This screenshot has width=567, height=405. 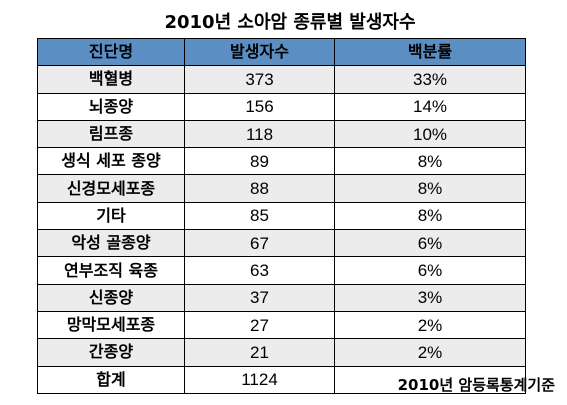 I want to click on page-title: 2010년 소아암 종류별 발생자수, so click(x=290, y=22).